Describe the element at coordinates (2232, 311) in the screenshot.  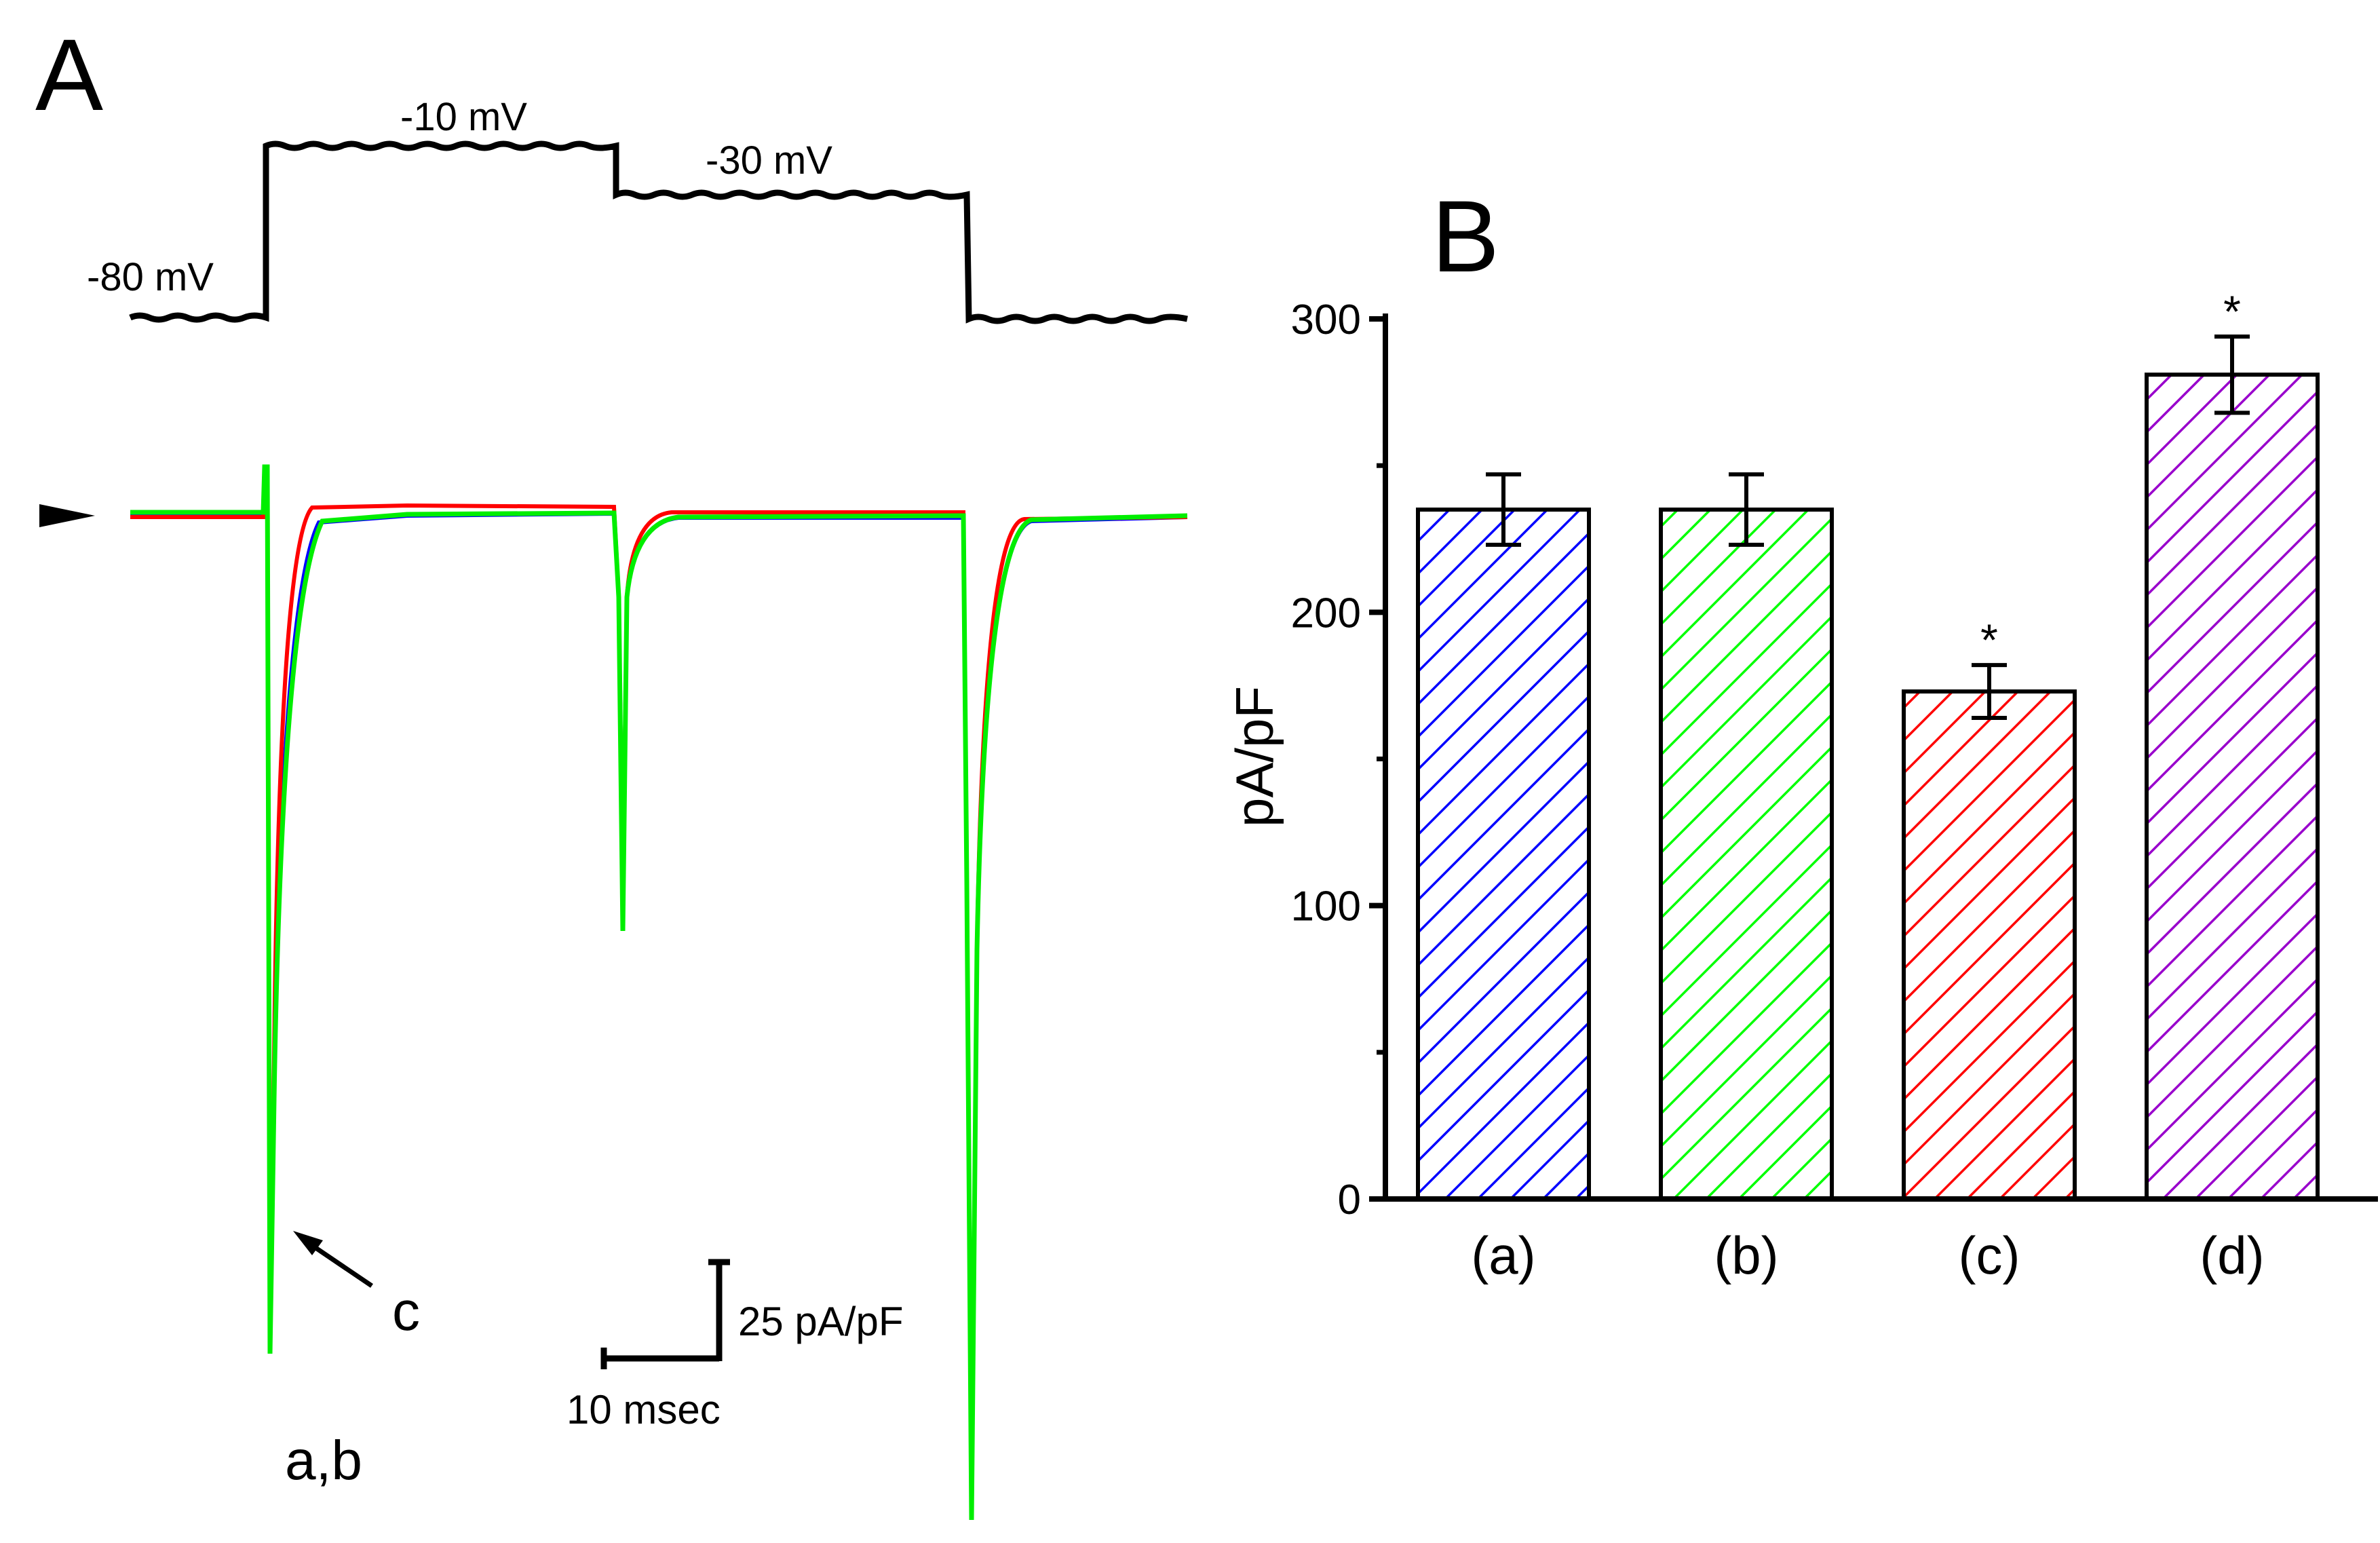
I see `significance-marker-3: *` at that location.